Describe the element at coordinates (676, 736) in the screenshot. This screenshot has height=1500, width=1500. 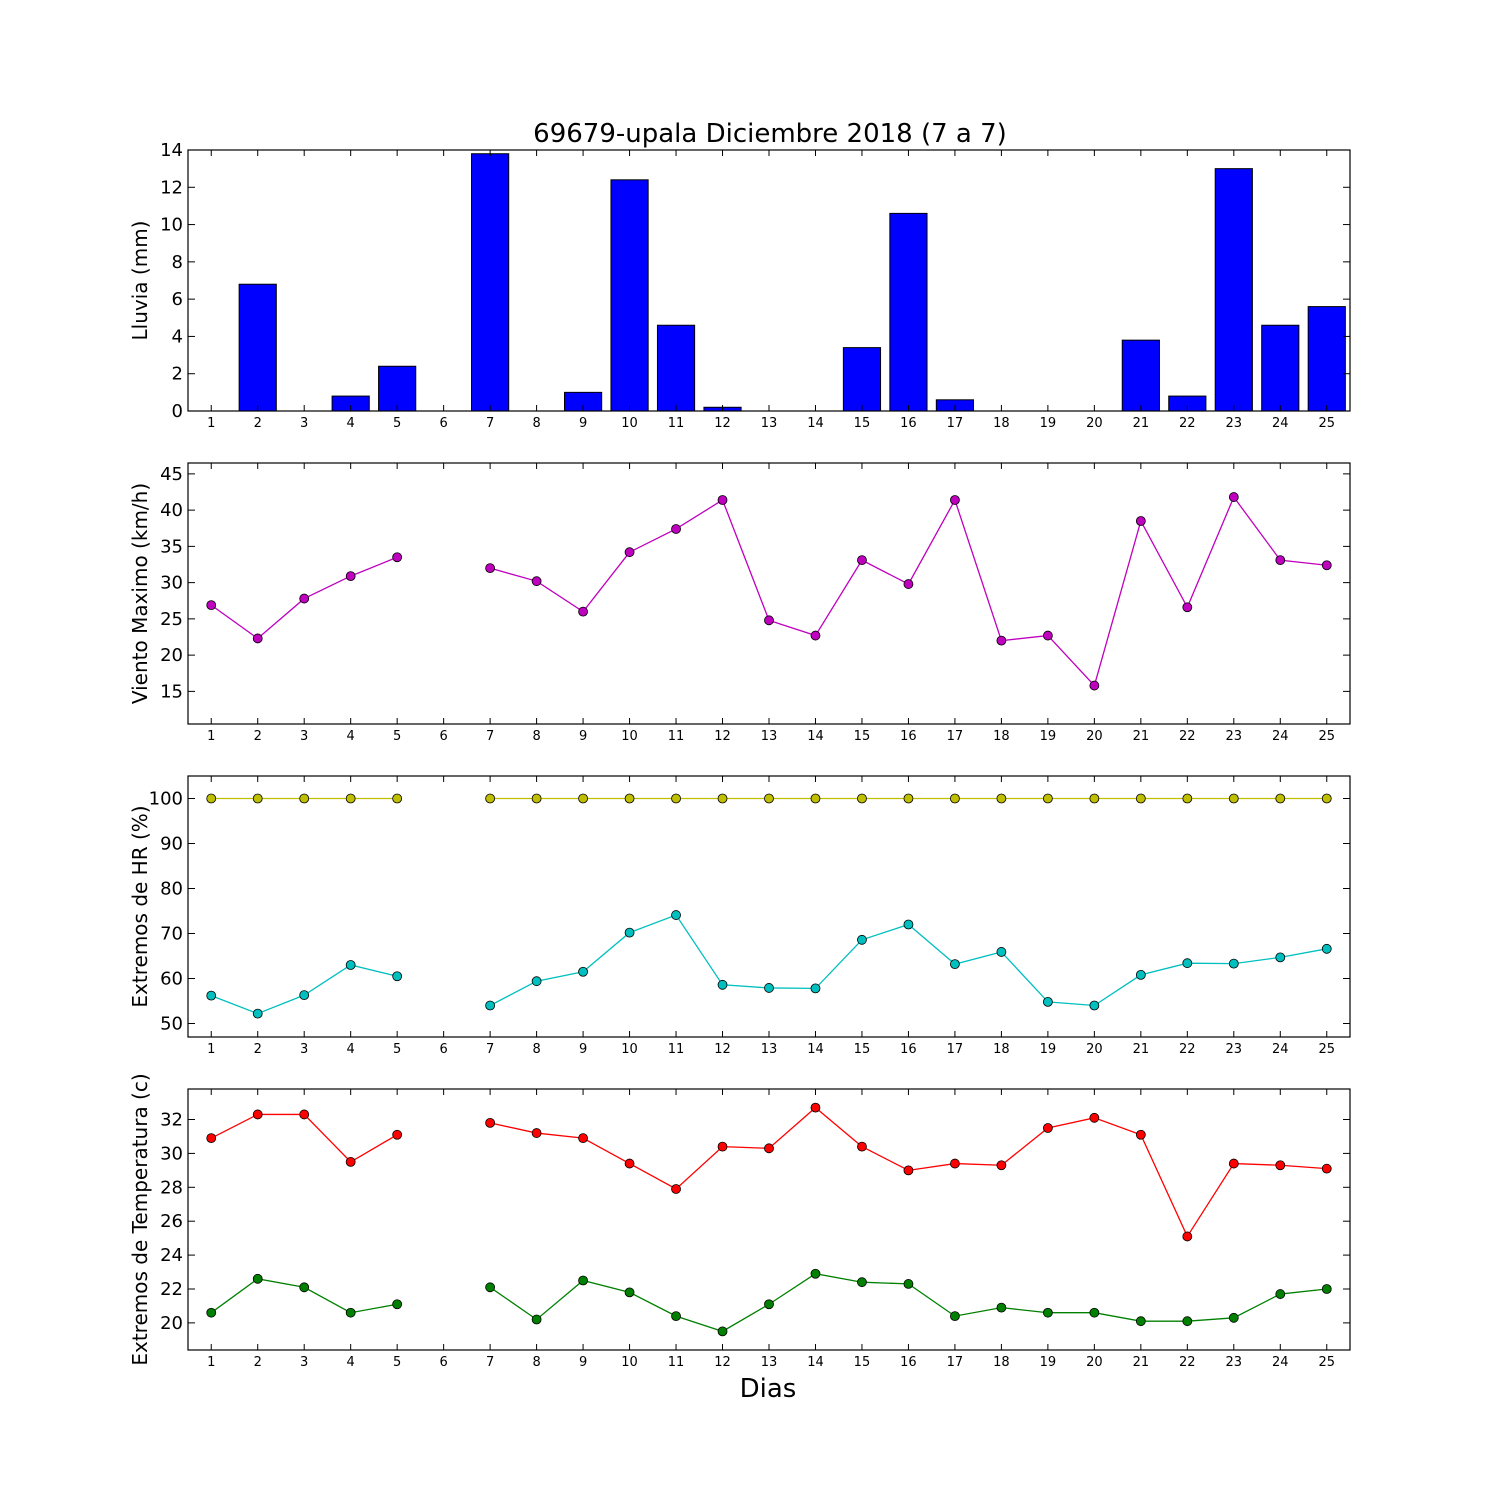
I see `wind-x-tick-label: 11` at that location.